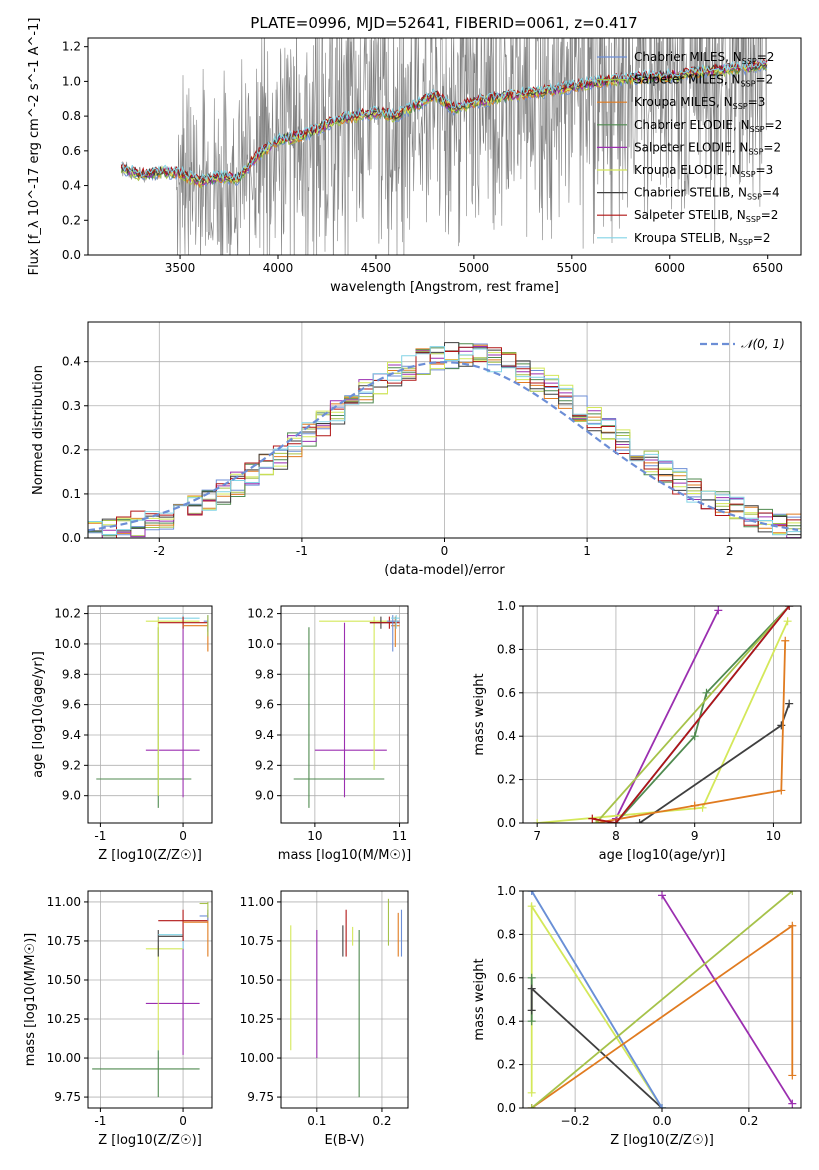 The image size is (819, 1170). I want to click on x-axis-label: Z [log10(Z/Z☉)], so click(150, 855).